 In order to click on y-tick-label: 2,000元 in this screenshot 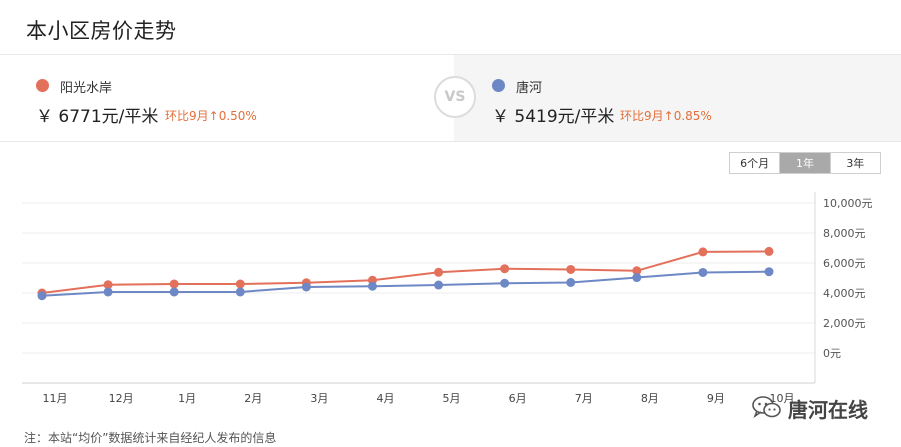, I will do `click(844, 323)`.